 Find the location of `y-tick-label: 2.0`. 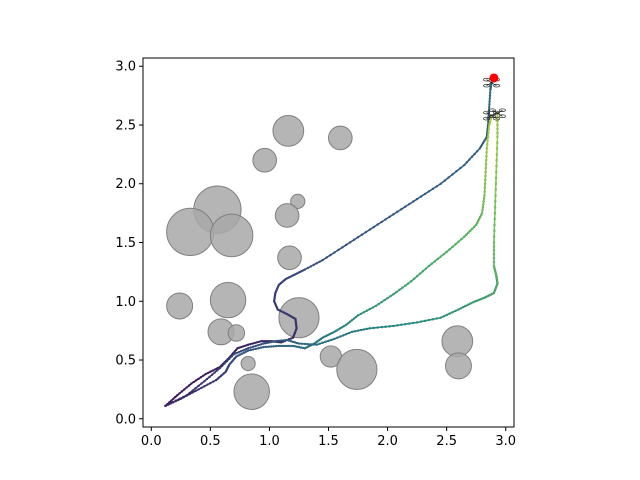

y-tick-label: 2.0 is located at coordinates (125, 184).